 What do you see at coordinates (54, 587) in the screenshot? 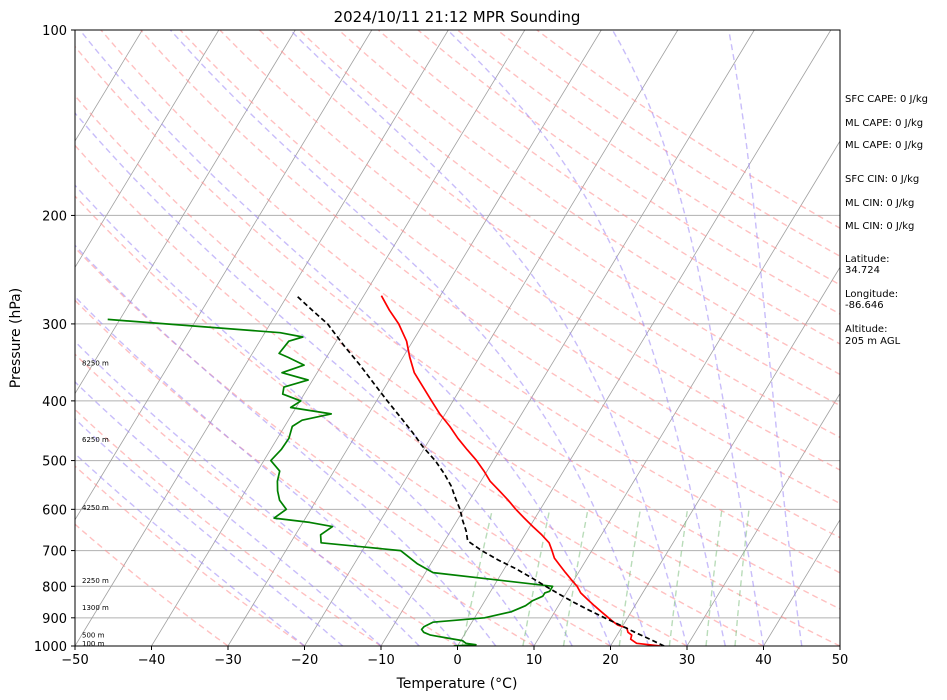
I see `y-tick-label: 800` at bounding box center [54, 587].